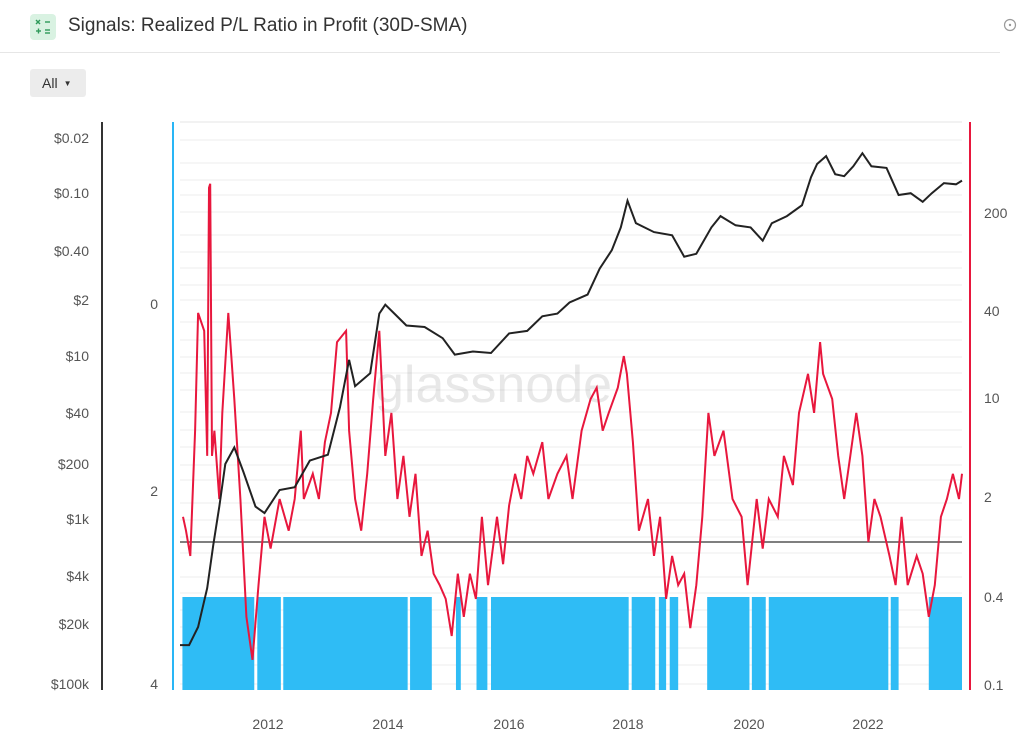 The height and width of the screenshot is (745, 1024). Describe the element at coordinates (154, 491) in the screenshot. I see `signal-tick-label: 2` at that location.